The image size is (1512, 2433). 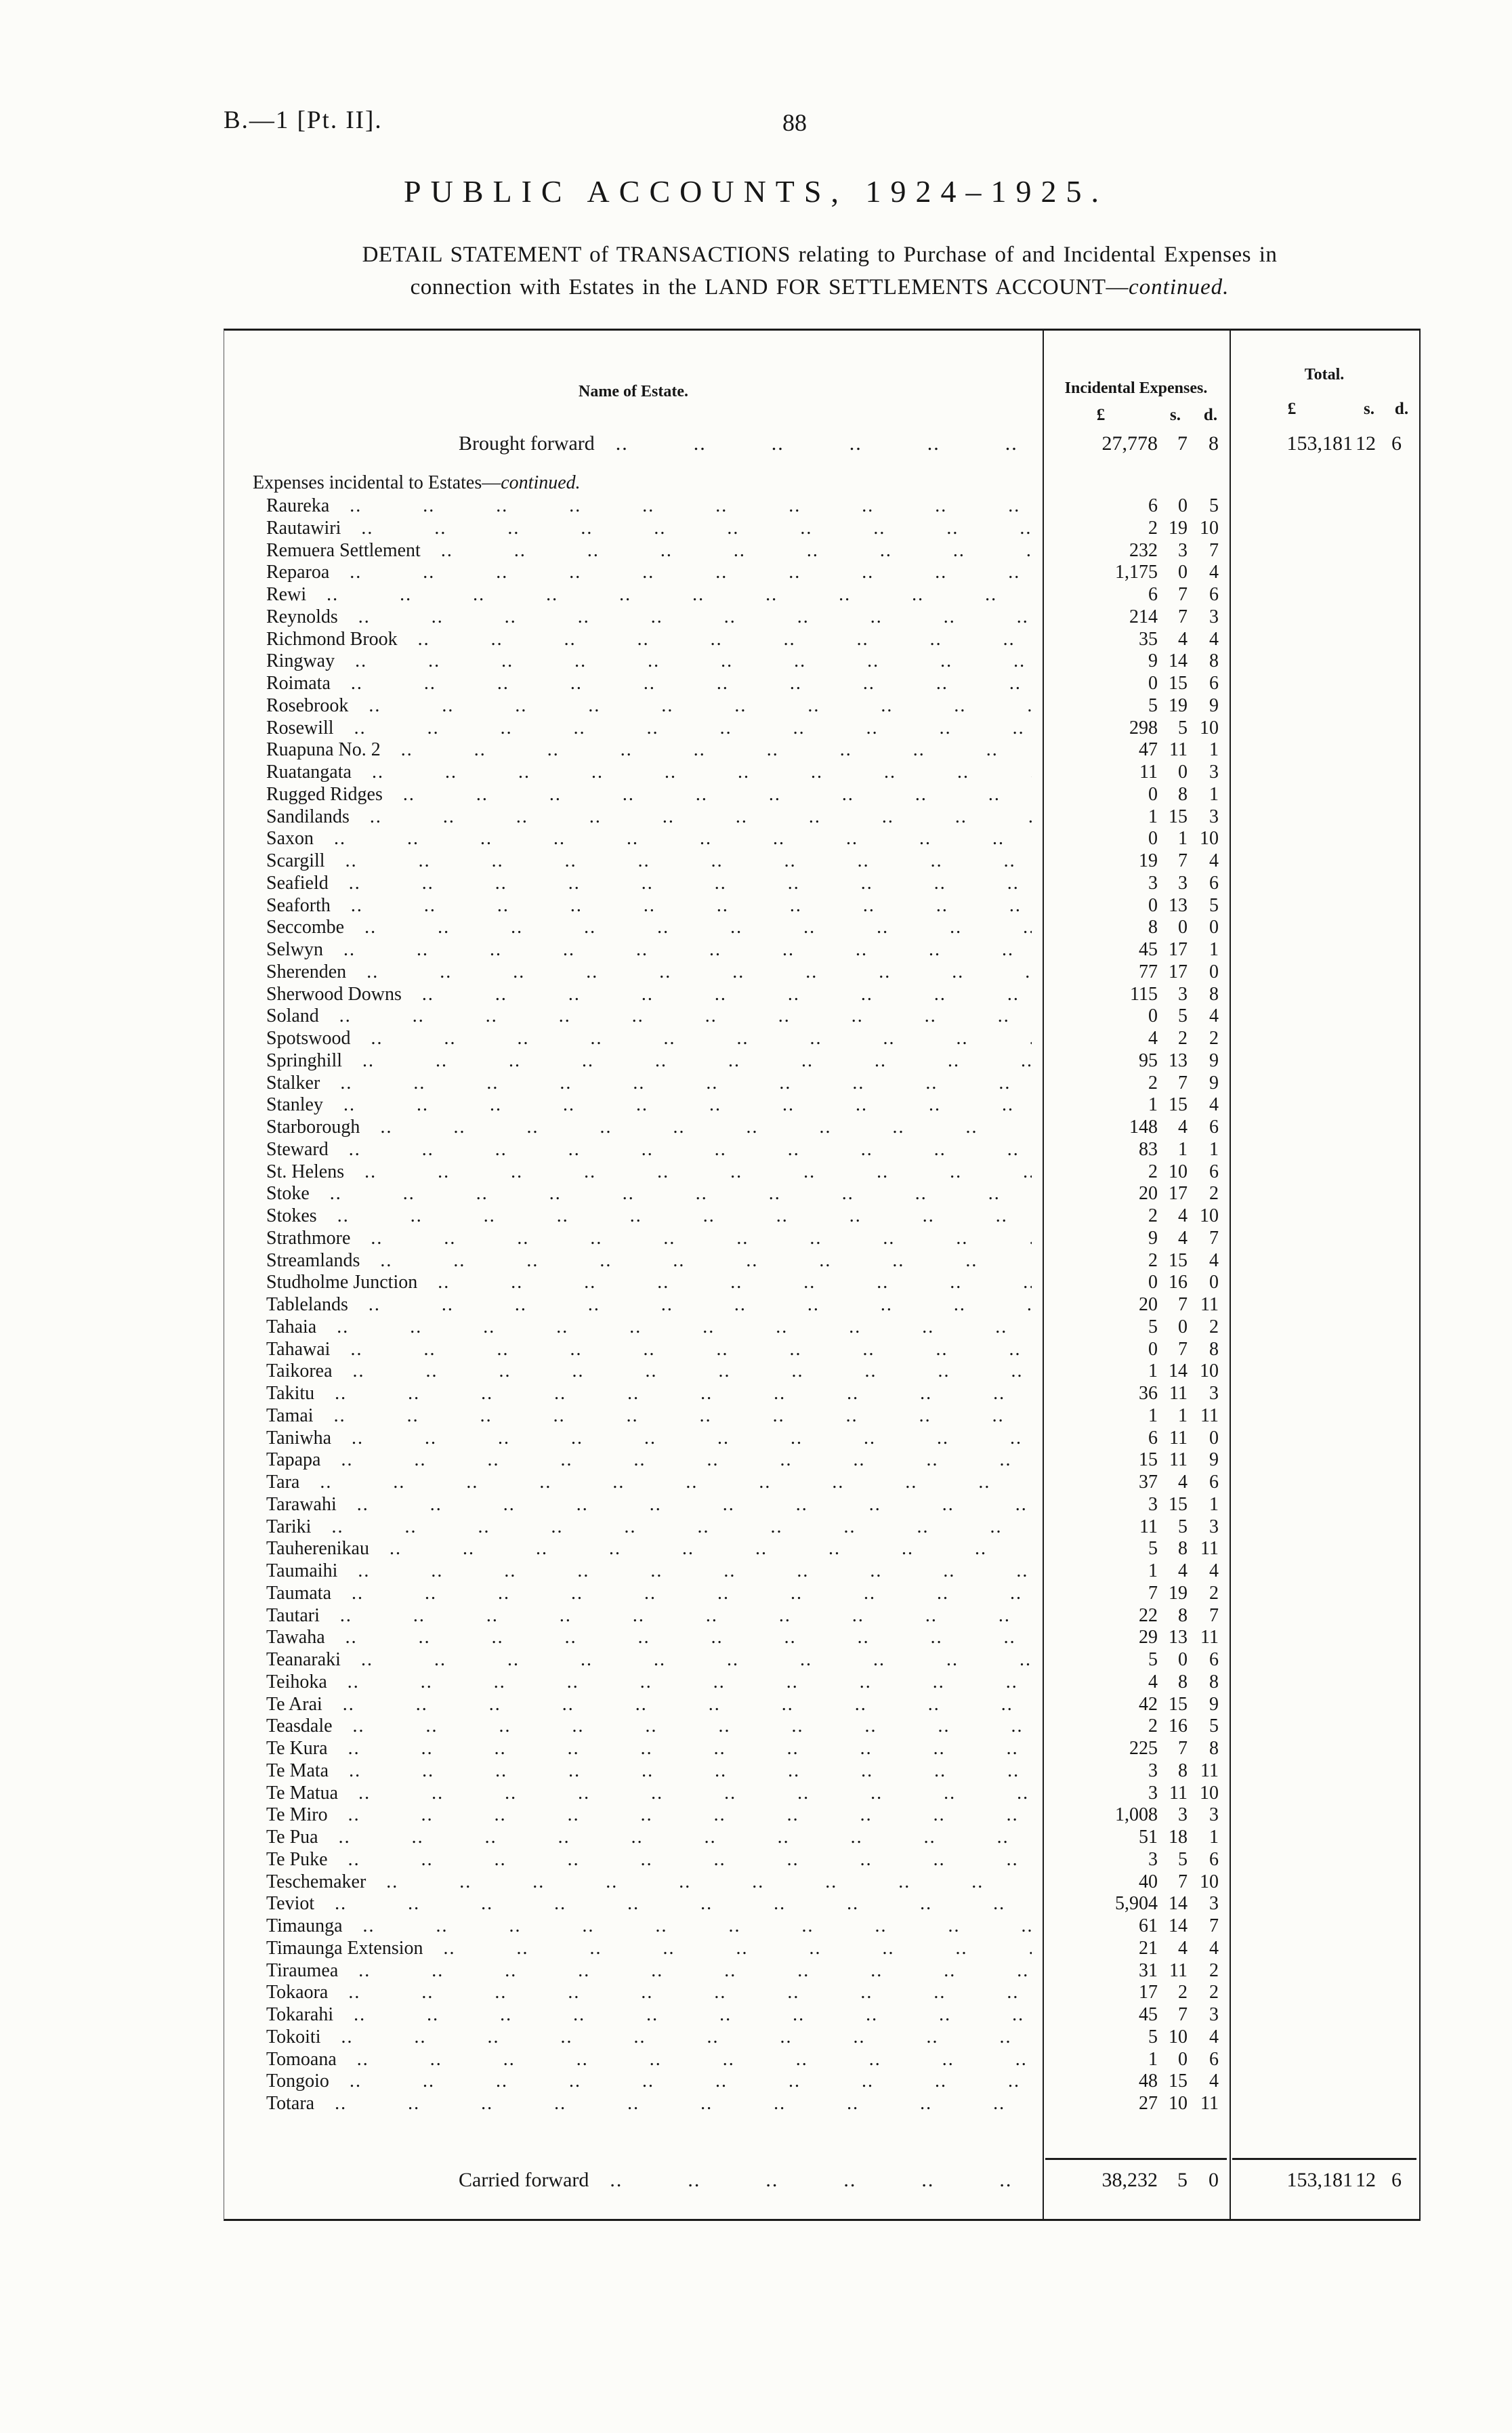 What do you see at coordinates (1214, 927) in the screenshot?
I see `pence-value: 0` at bounding box center [1214, 927].